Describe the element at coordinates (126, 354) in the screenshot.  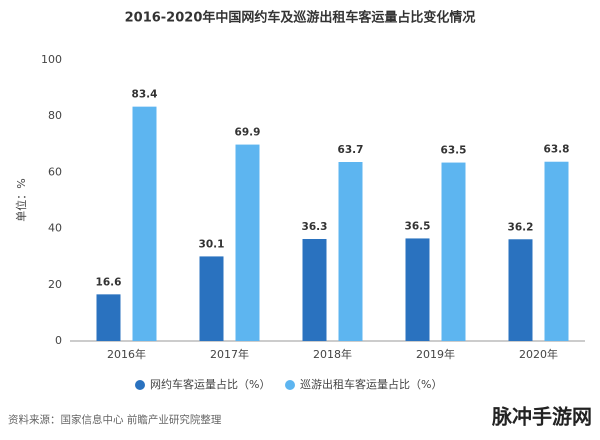
I see `x-tick-label: 2016年` at that location.